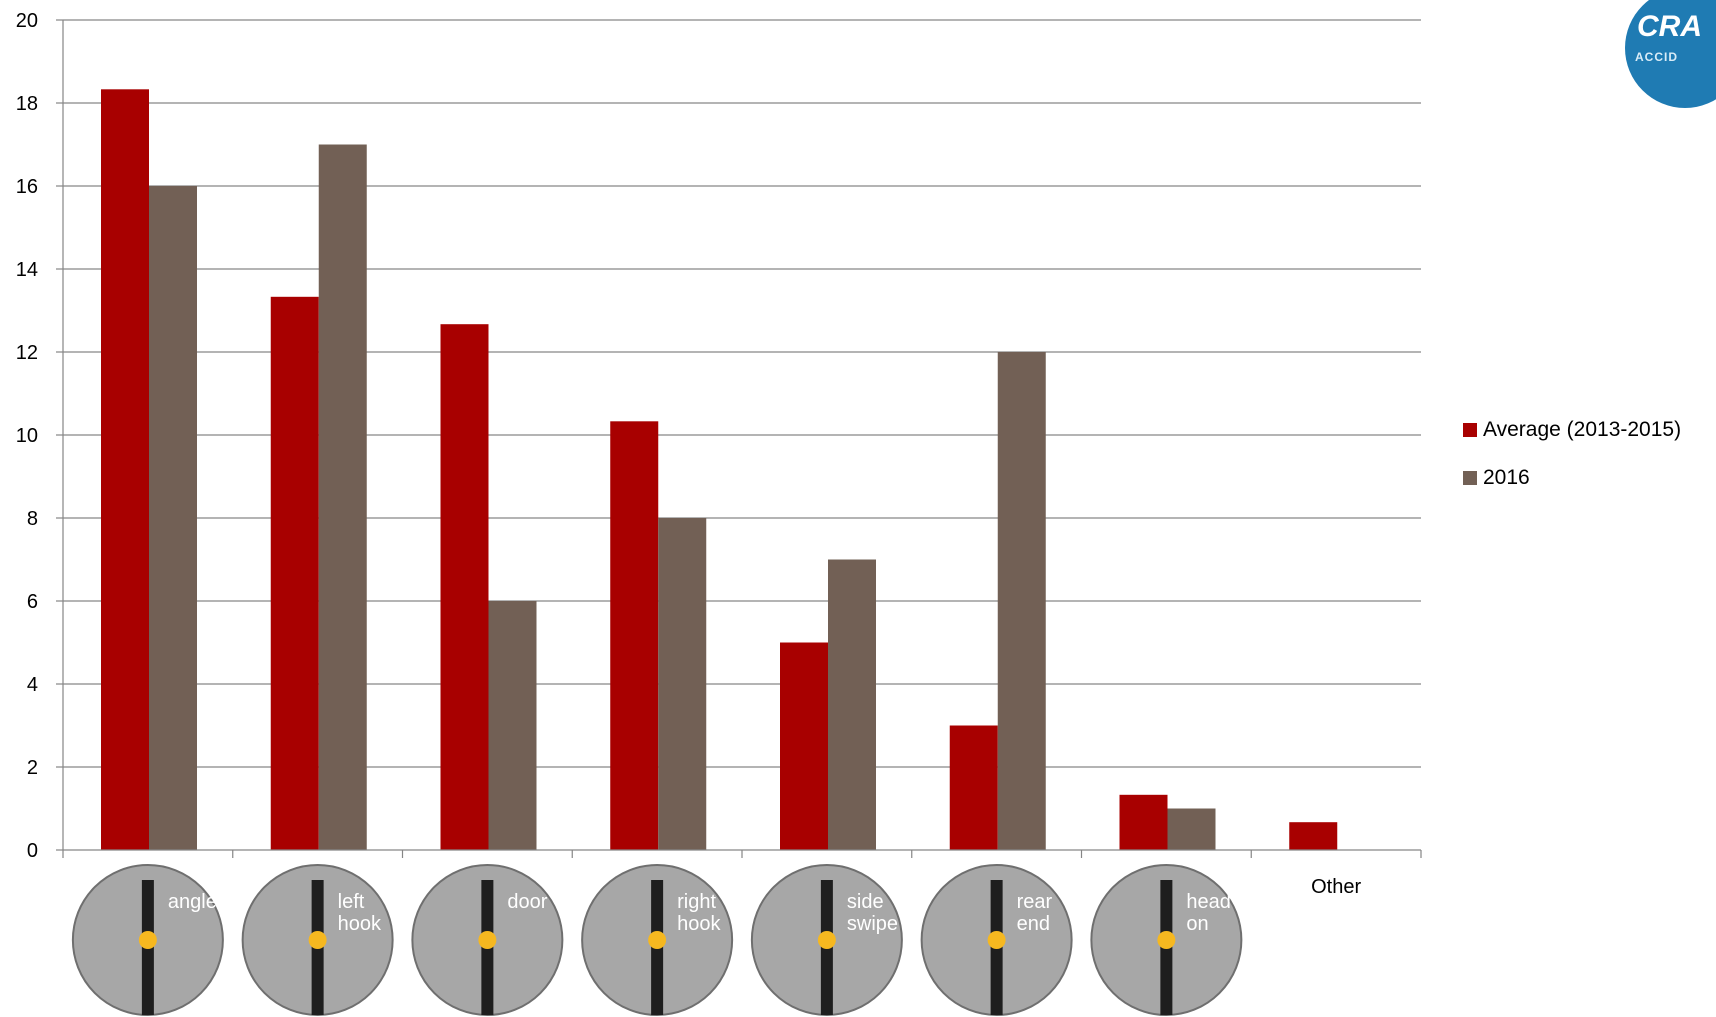 The image size is (1716, 1017). I want to click on icon-label: swipe, so click(872, 924).